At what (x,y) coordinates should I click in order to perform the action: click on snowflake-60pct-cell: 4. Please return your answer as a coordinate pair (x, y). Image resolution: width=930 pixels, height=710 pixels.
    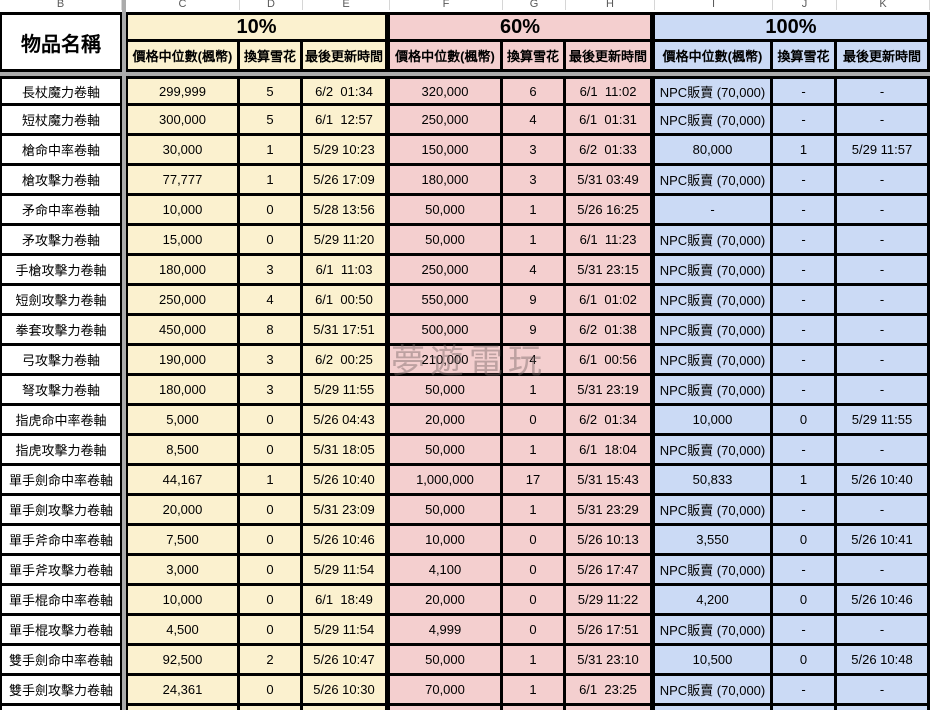
    Looking at the image, I should click on (534, 271).